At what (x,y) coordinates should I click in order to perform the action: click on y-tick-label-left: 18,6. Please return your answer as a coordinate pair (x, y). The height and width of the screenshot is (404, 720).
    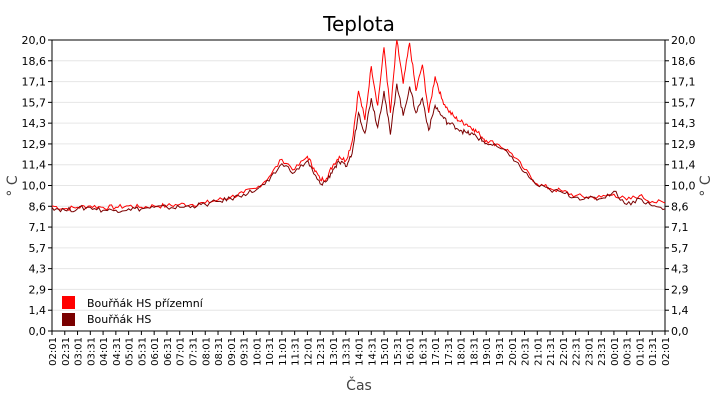
    Looking at the image, I should click on (34, 61).